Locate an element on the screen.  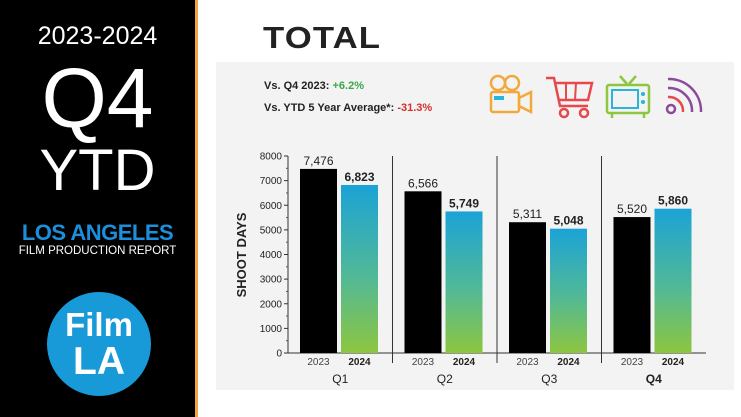
bar-2024-q2 is located at coordinates (464, 282).